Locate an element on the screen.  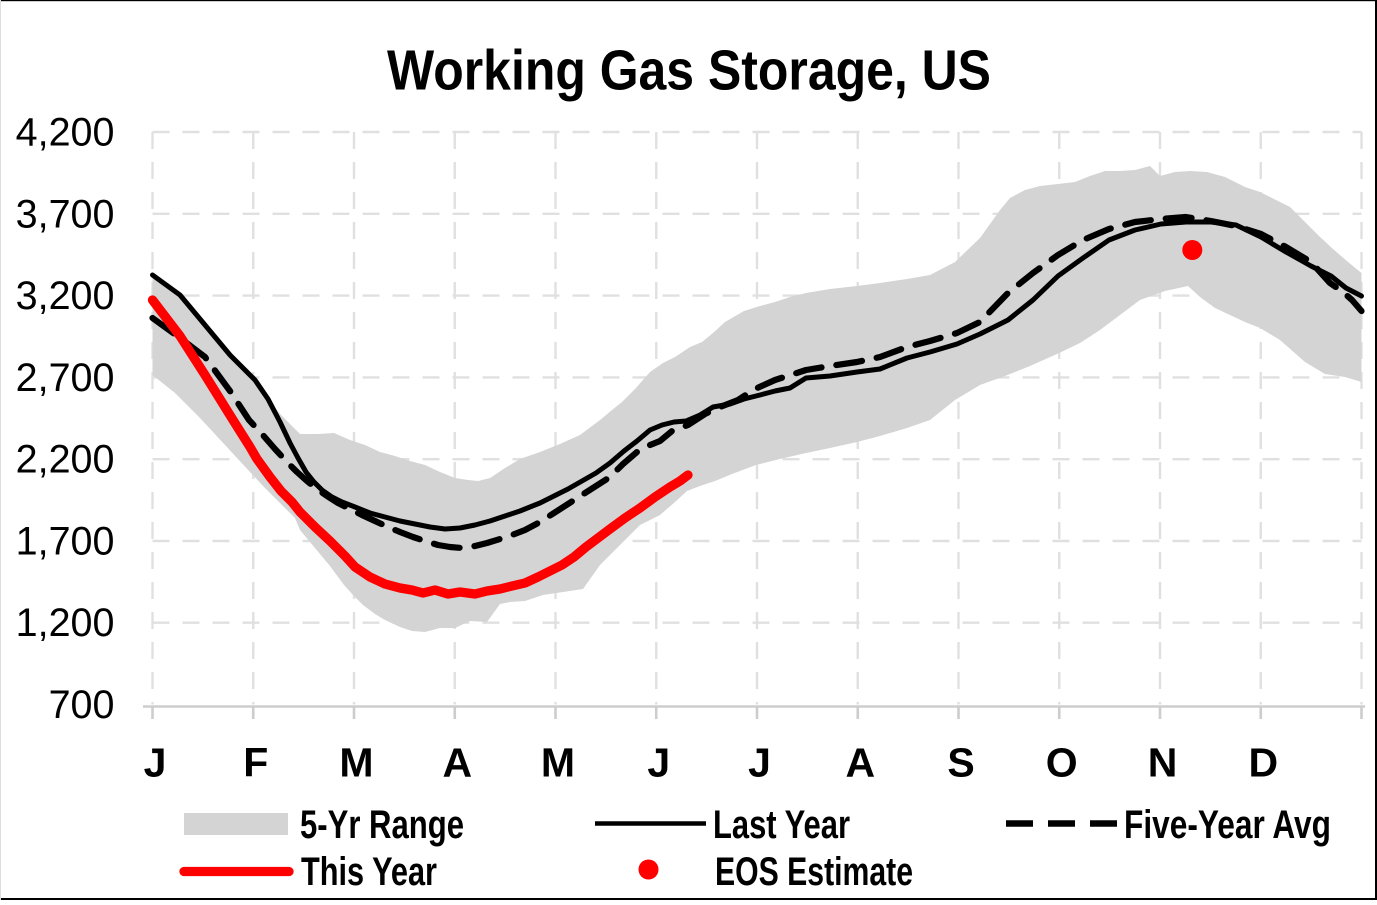
svg-text: 5-Yr Range is located at coordinates (382, 825).